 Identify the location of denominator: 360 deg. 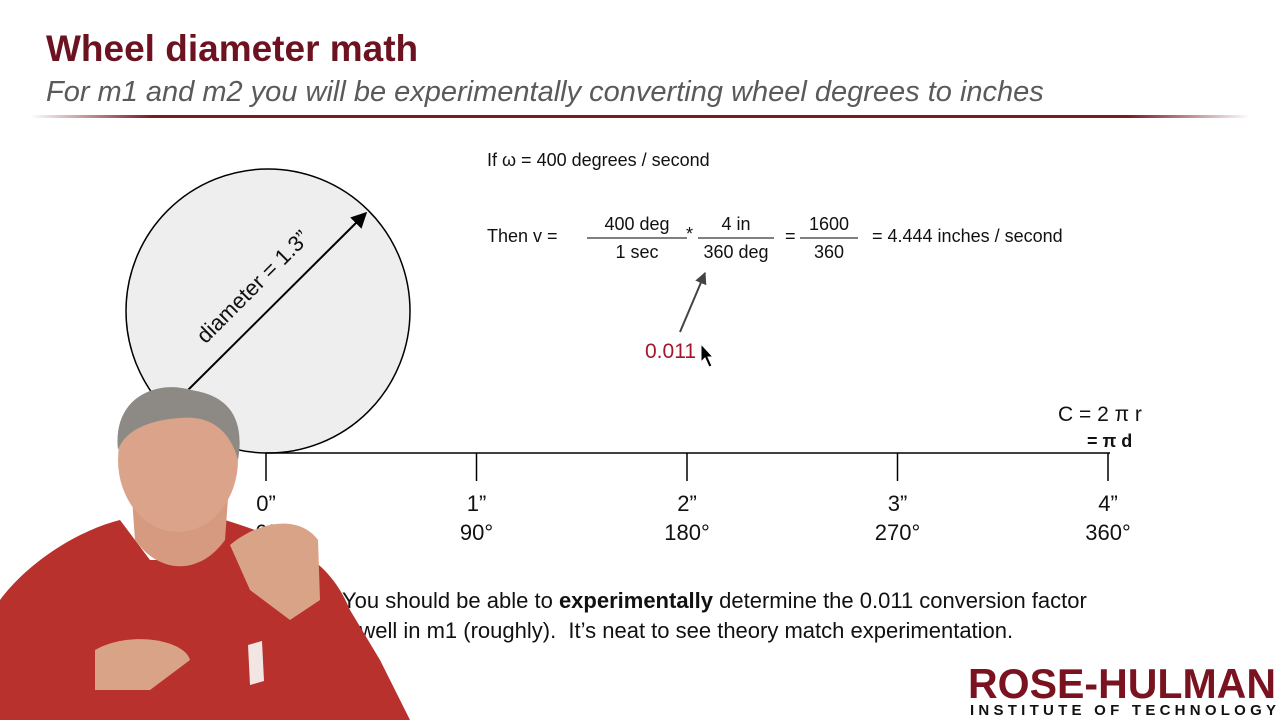
(735, 252).